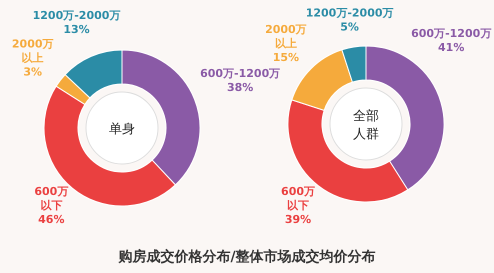 This screenshot has height=273, width=494. Describe the element at coordinates (32, 72) in the screenshot. I see `data-label: 3%` at that location.